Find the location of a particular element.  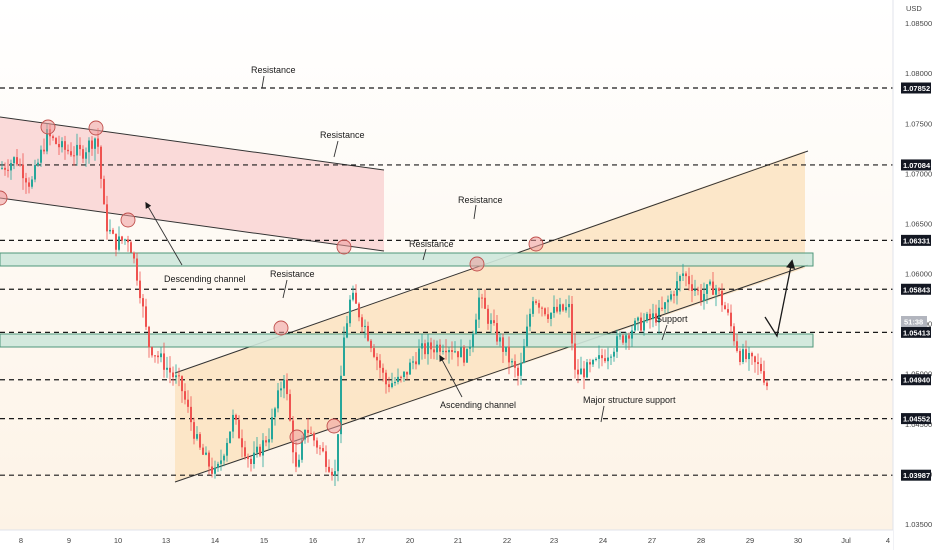

major-support-pointer is located at coordinates (602, 414).